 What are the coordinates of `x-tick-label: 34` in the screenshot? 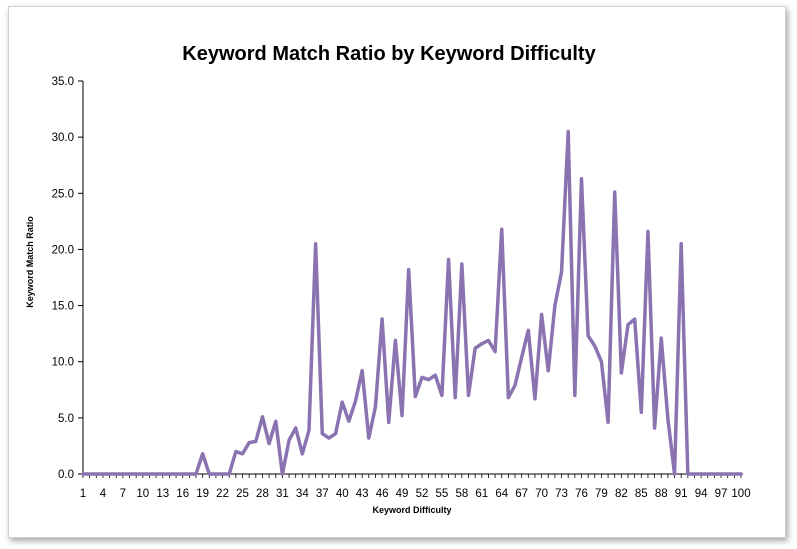 It's located at (302, 494).